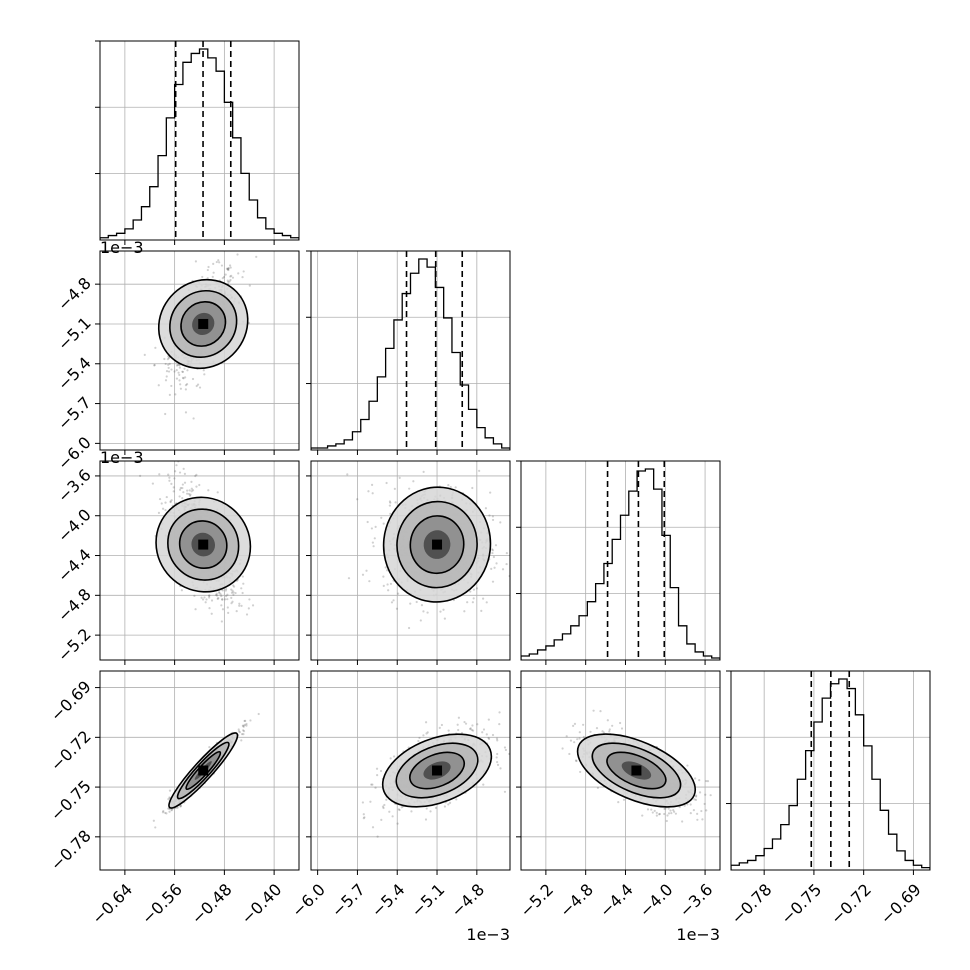  I want to click on y-tick-label: −0.78, so click(71, 850).